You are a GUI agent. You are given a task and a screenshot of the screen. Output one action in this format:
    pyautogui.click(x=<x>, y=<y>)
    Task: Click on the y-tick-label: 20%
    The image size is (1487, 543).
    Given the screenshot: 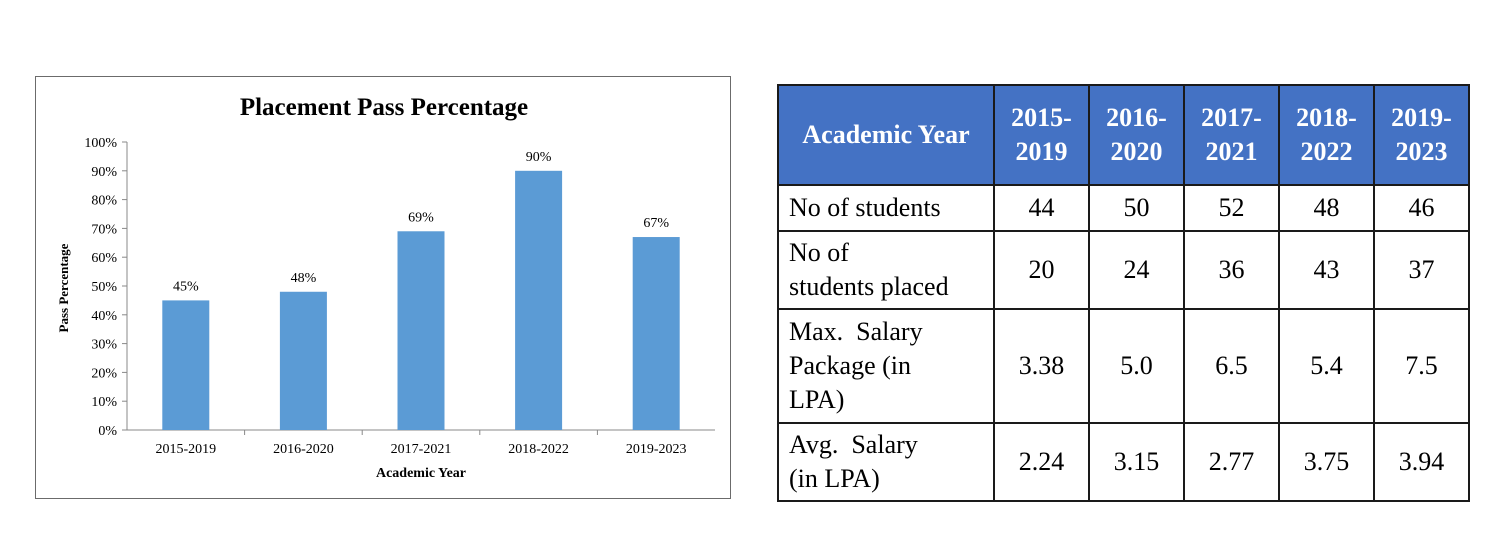 What is the action you would take?
    pyautogui.click(x=104, y=373)
    